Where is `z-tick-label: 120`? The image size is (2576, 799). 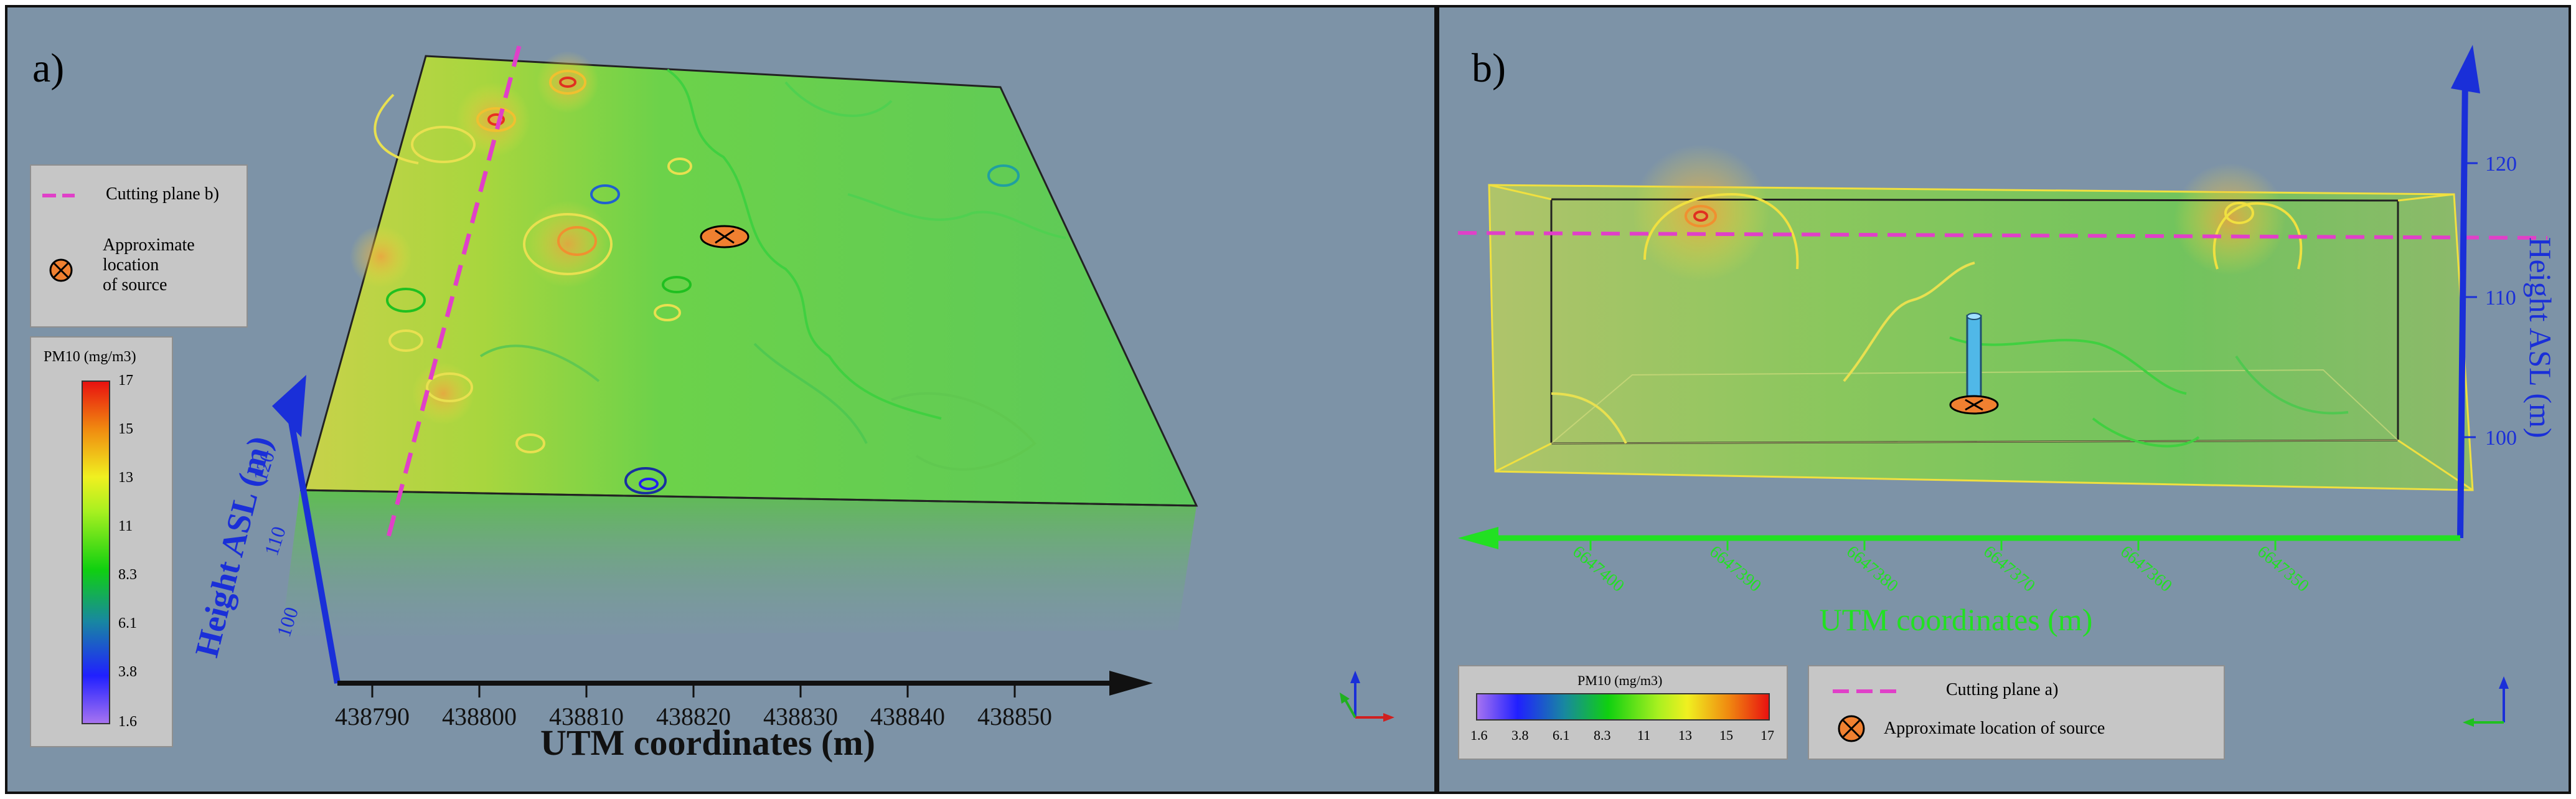 z-tick-label: 120 is located at coordinates (2501, 164).